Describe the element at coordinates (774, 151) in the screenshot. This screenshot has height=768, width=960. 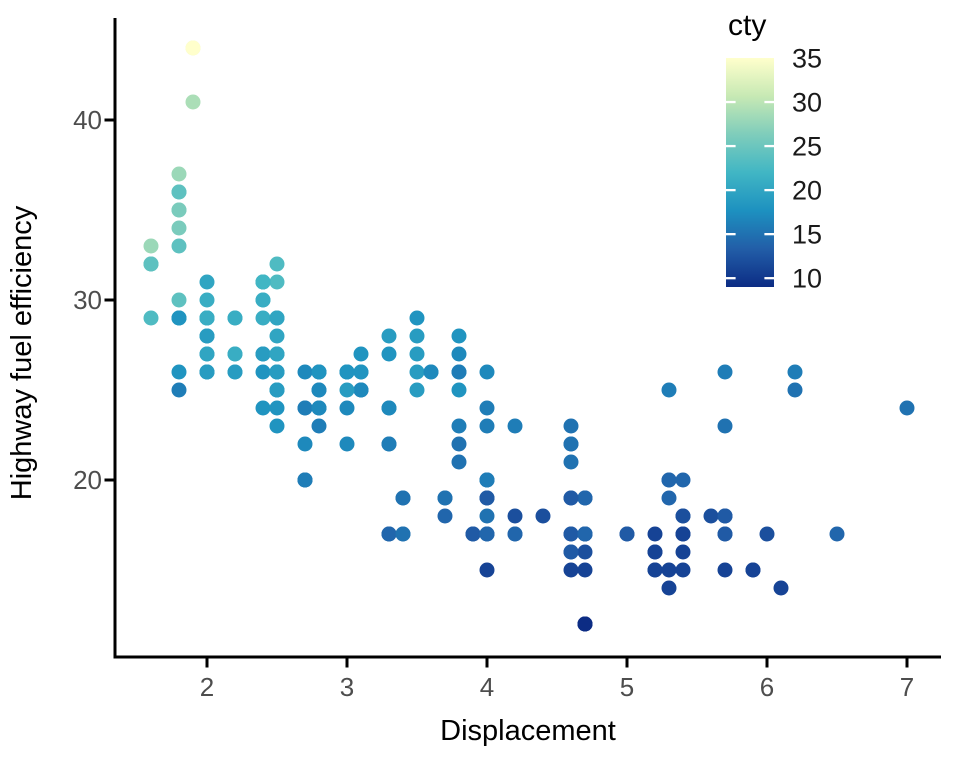
I see `legend-colorbar: cty 35 30 25 20 15 10` at that location.